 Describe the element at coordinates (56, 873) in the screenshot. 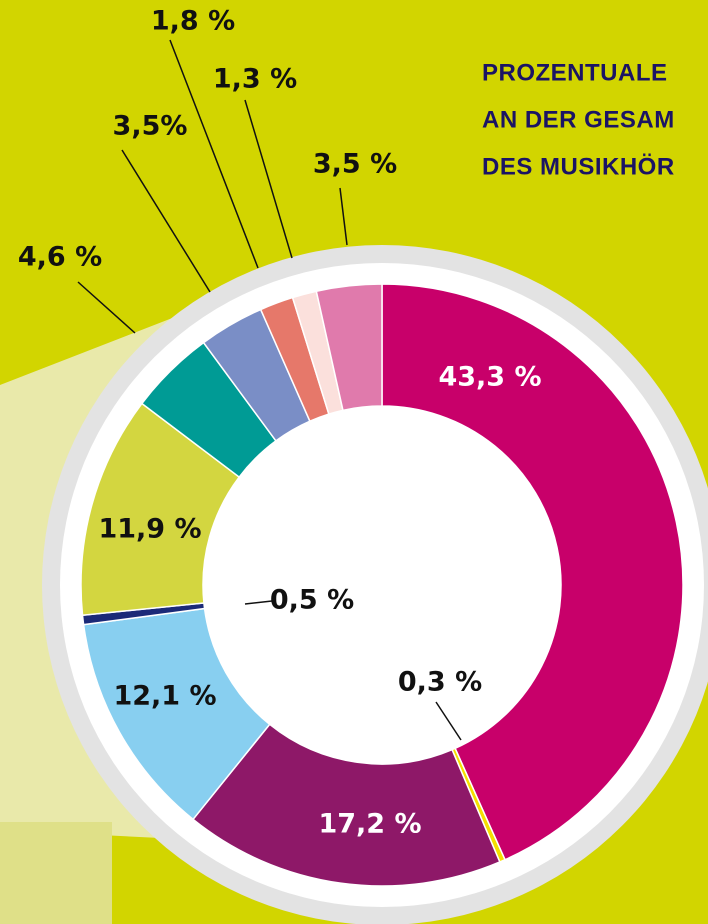

I see `background-shape` at that location.